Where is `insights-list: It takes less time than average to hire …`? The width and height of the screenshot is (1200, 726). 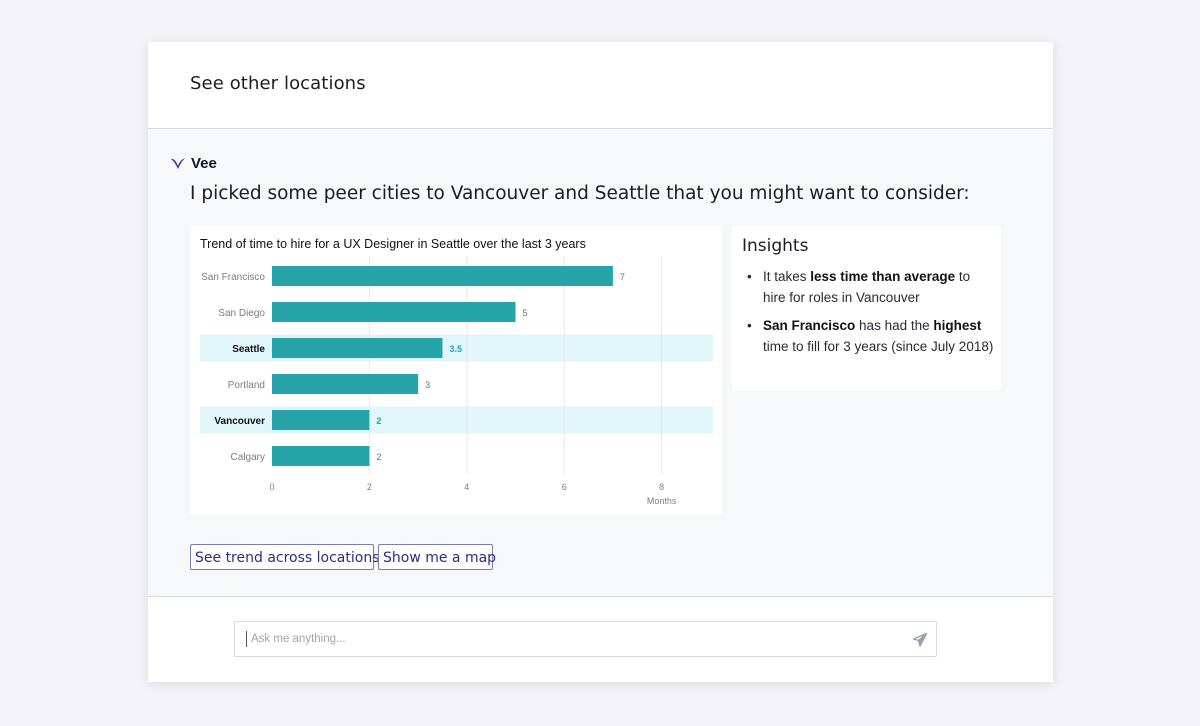
insights-list: It takes less time than average to hire … is located at coordinates (868, 315).